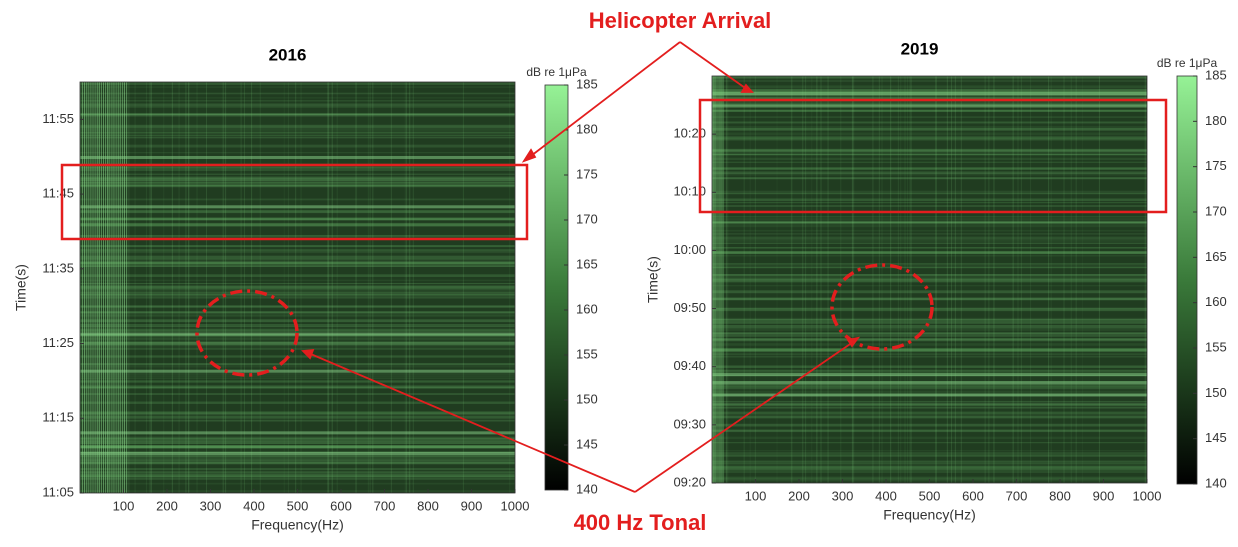 The height and width of the screenshot is (547, 1238). Describe the element at coordinates (1187, 63) in the screenshot. I see `colorbar-label: dB re 1μPa` at that location.